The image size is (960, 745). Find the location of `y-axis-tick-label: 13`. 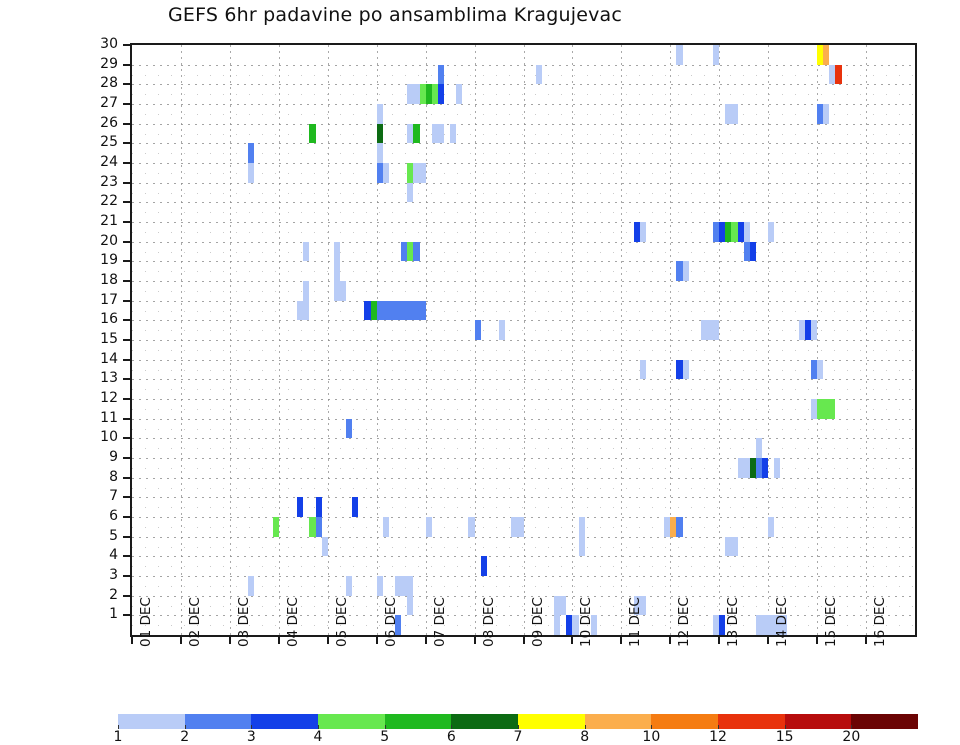

y-axis-tick-label: 13 is located at coordinates (109, 378).